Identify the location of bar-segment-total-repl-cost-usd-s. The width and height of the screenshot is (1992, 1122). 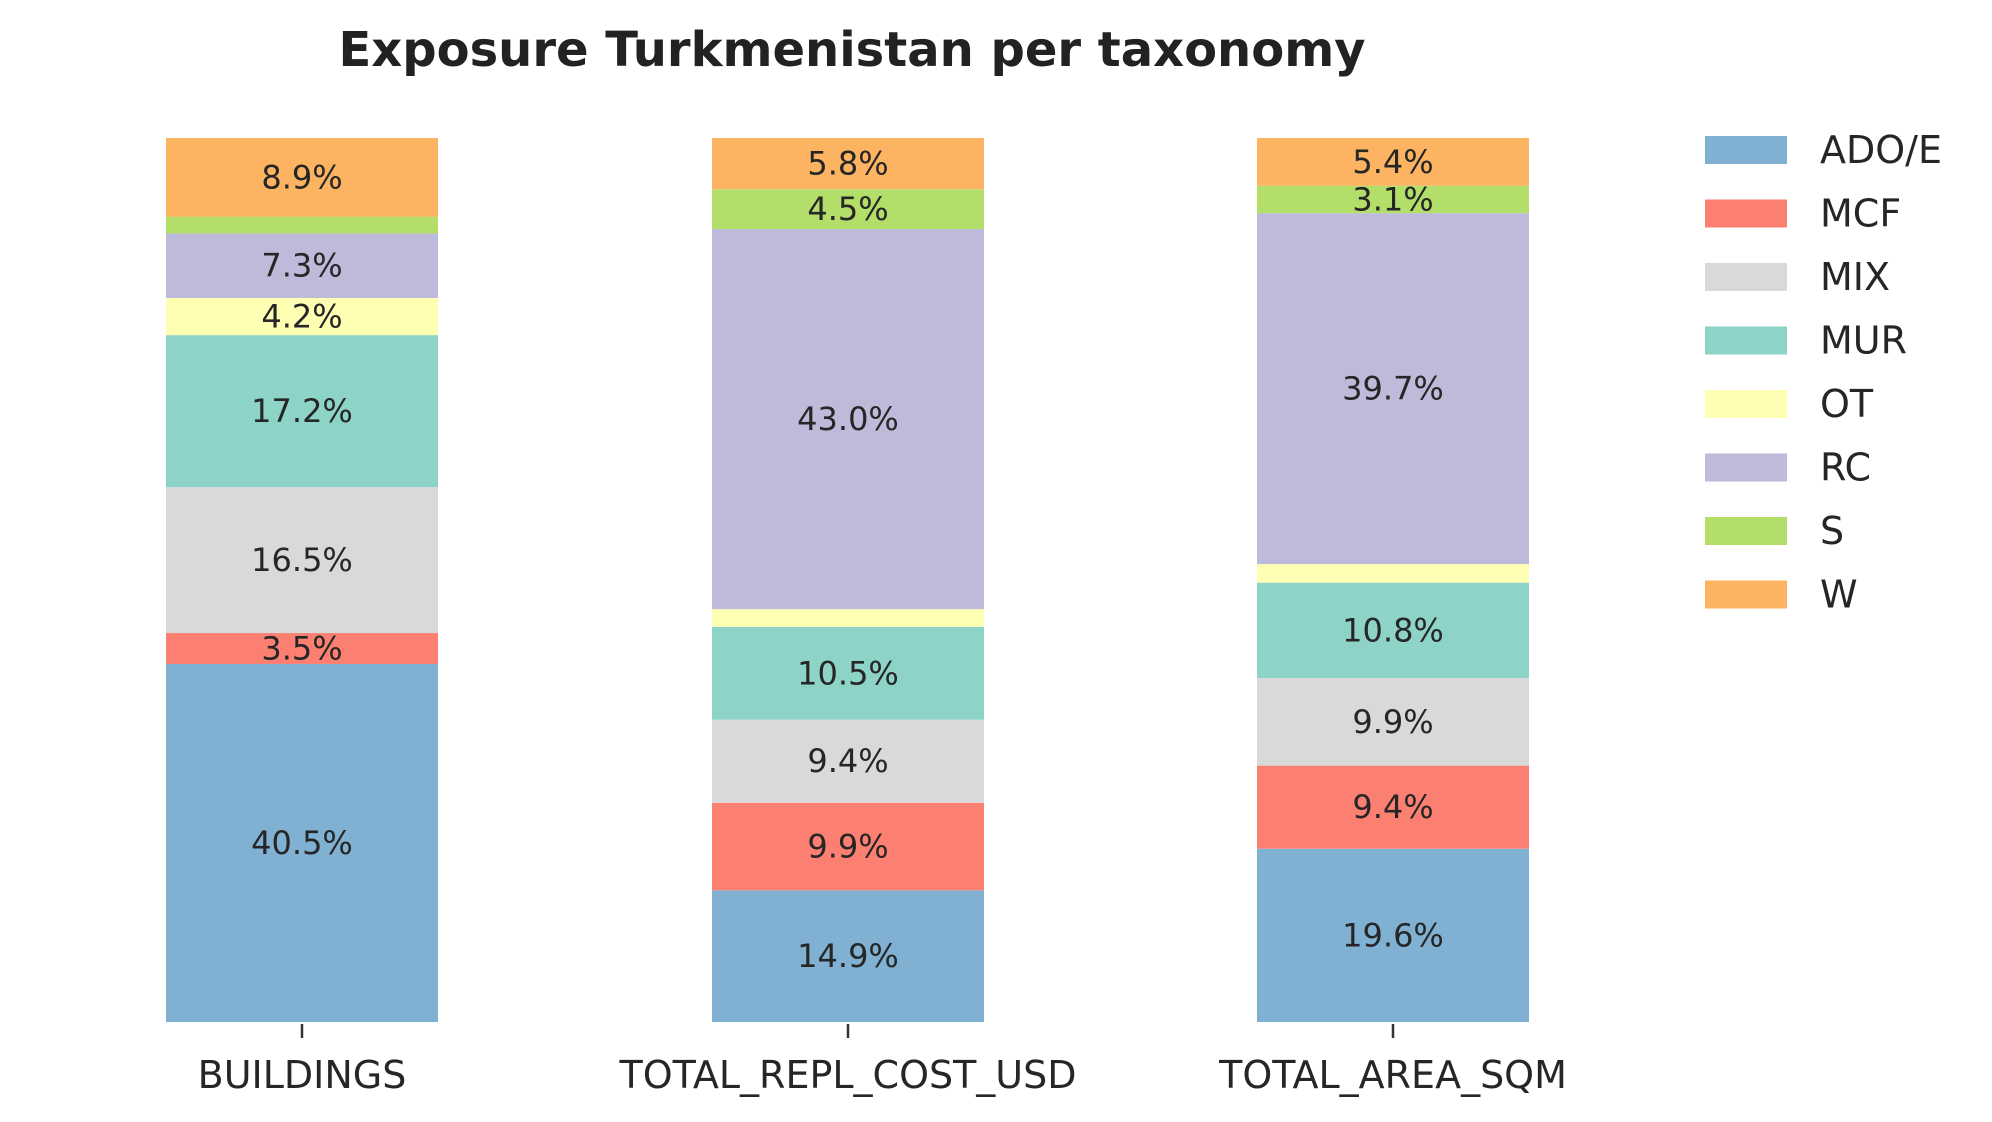
(848, 209).